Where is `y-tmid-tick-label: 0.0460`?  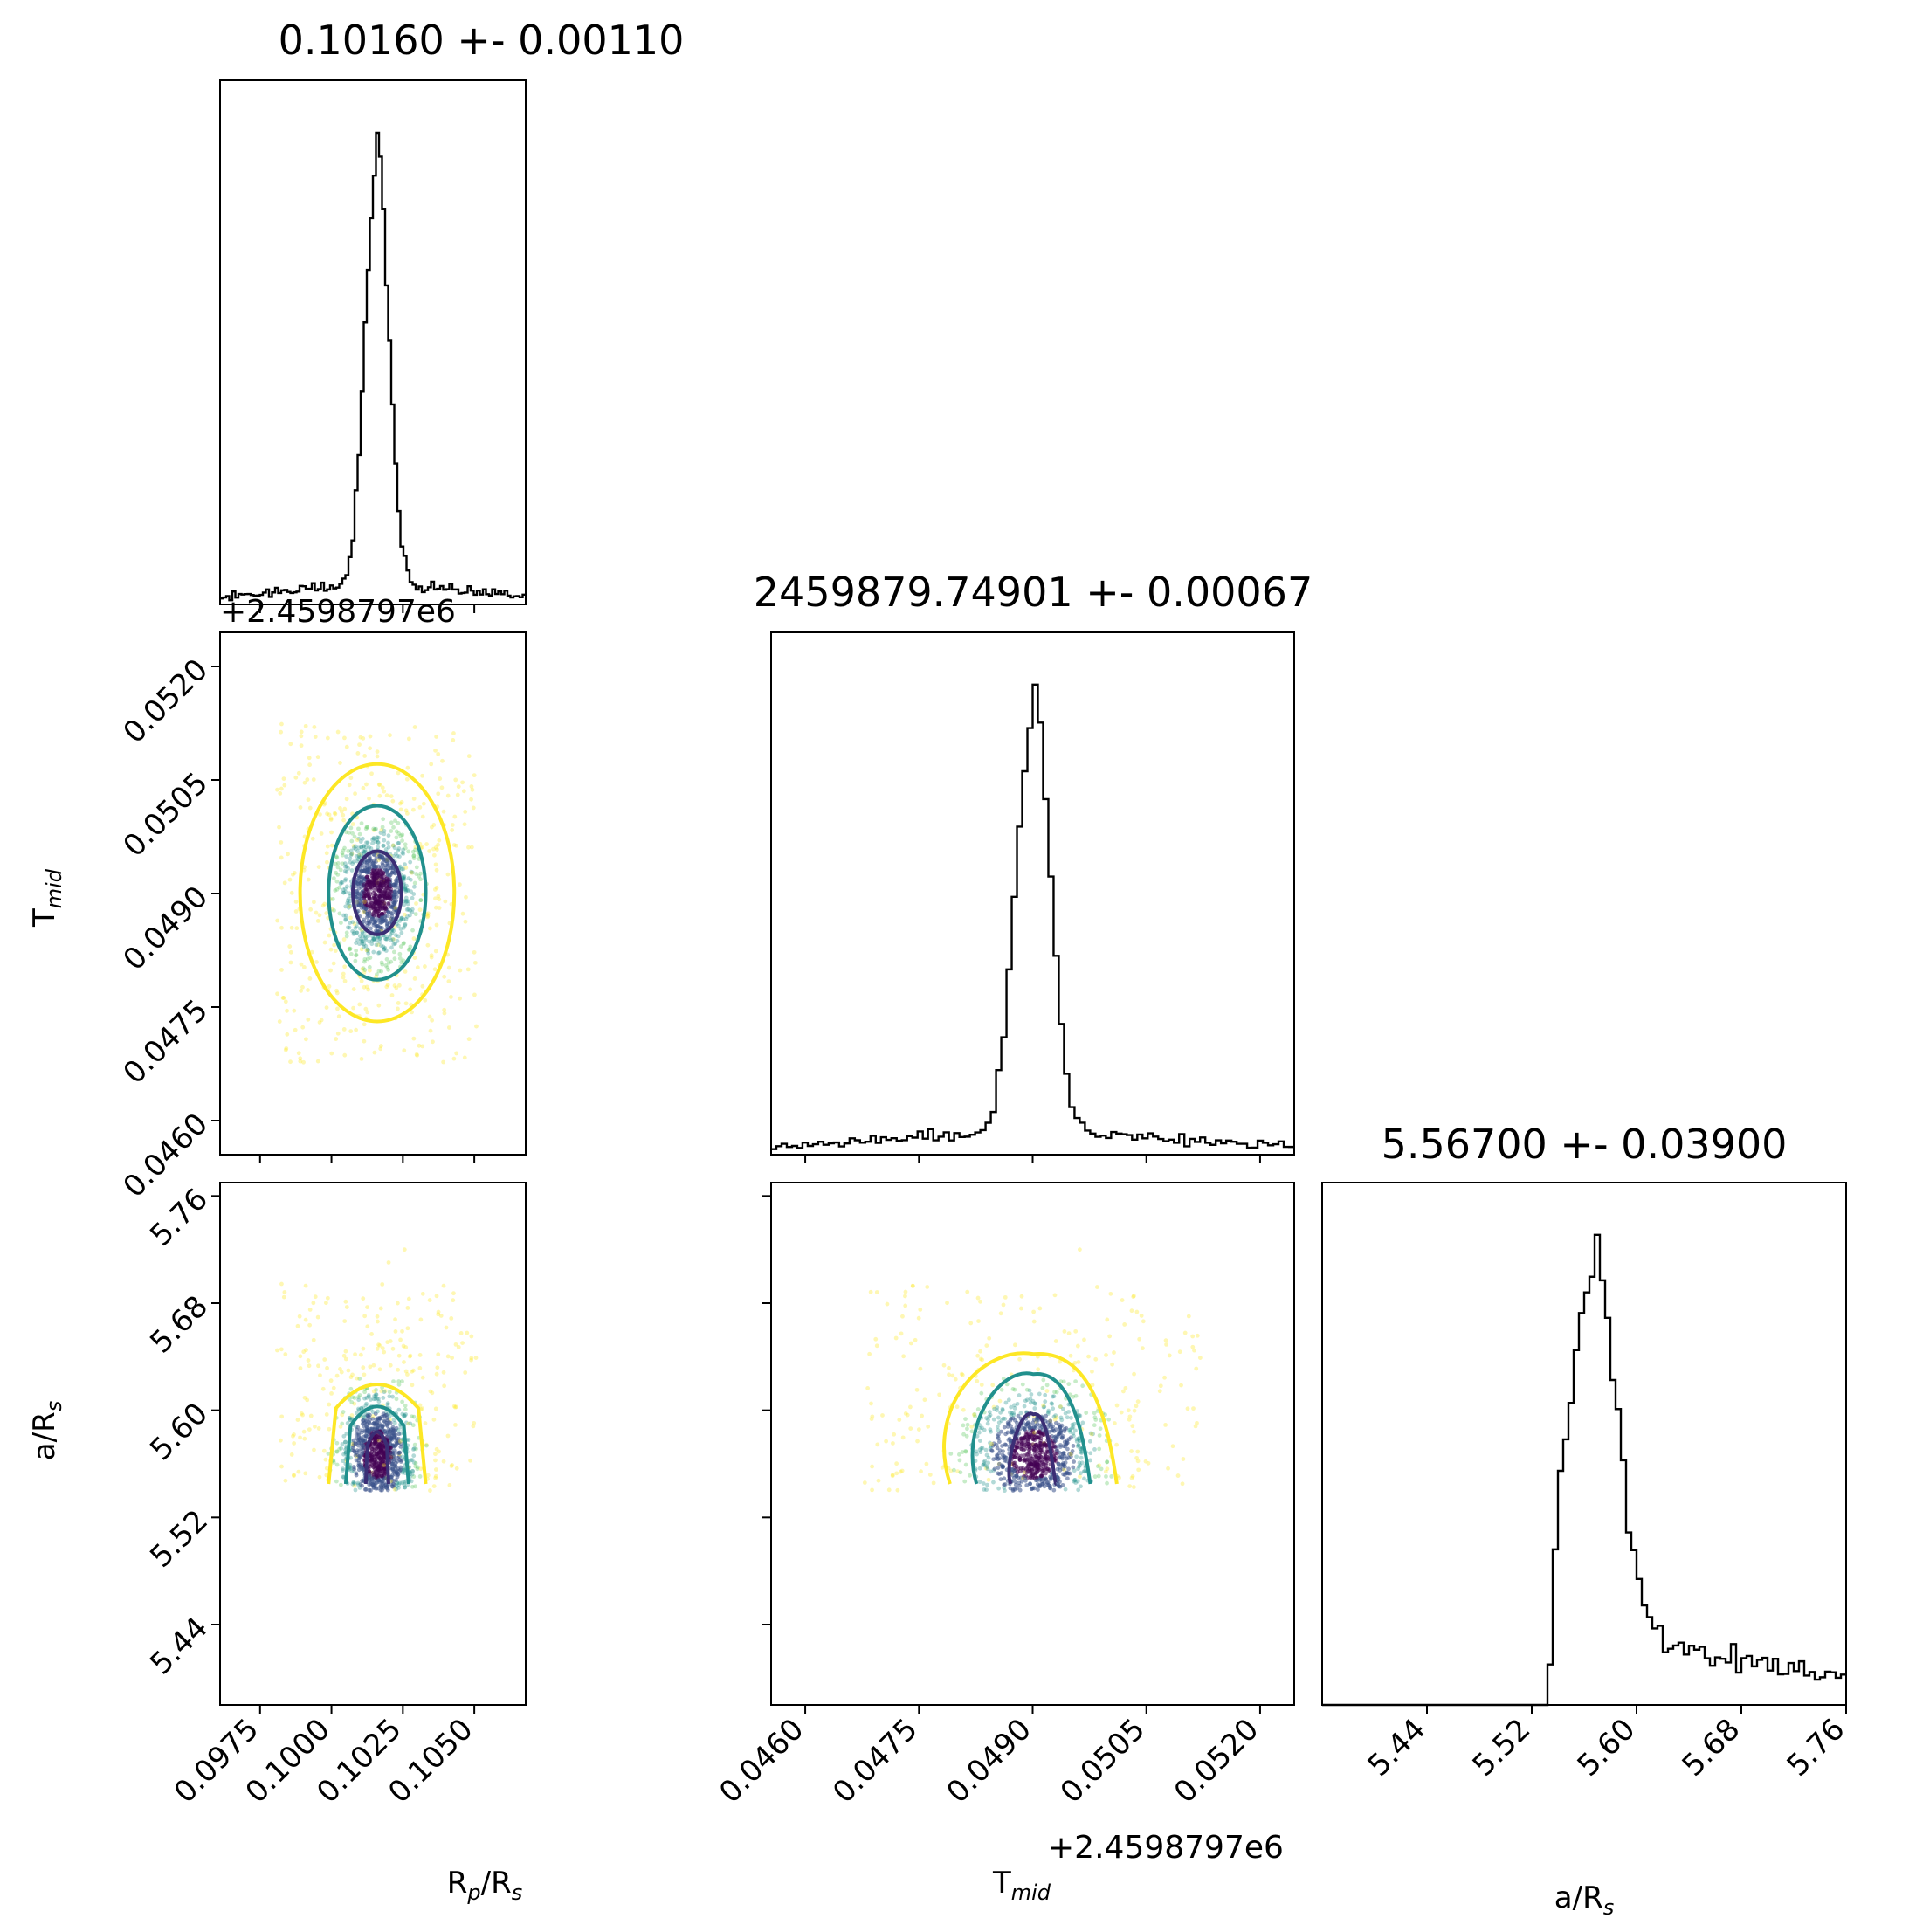 y-tmid-tick-label: 0.0460 is located at coordinates (166, 1155).